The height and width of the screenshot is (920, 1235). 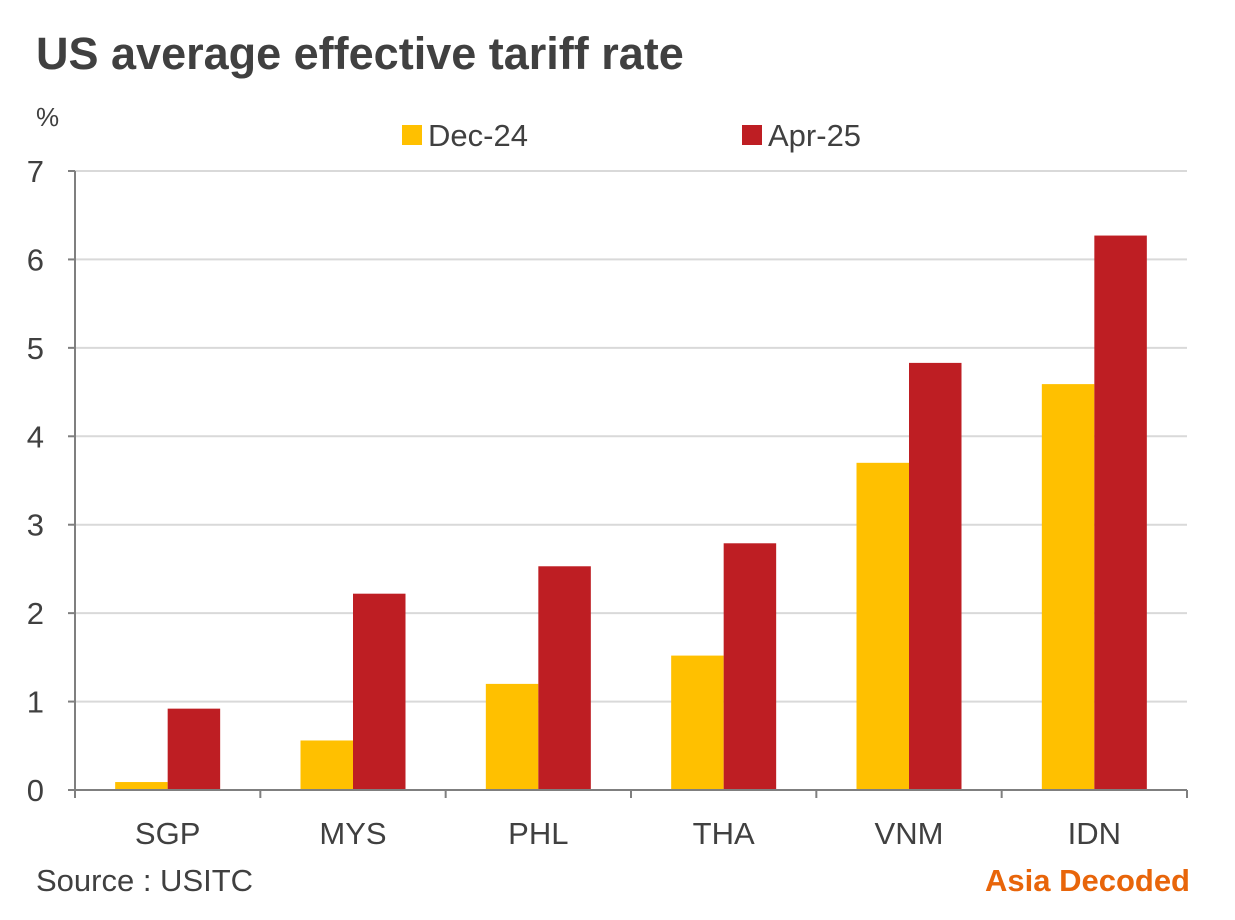 What do you see at coordinates (724, 833) in the screenshot?
I see `x-tick-label: THA` at bounding box center [724, 833].